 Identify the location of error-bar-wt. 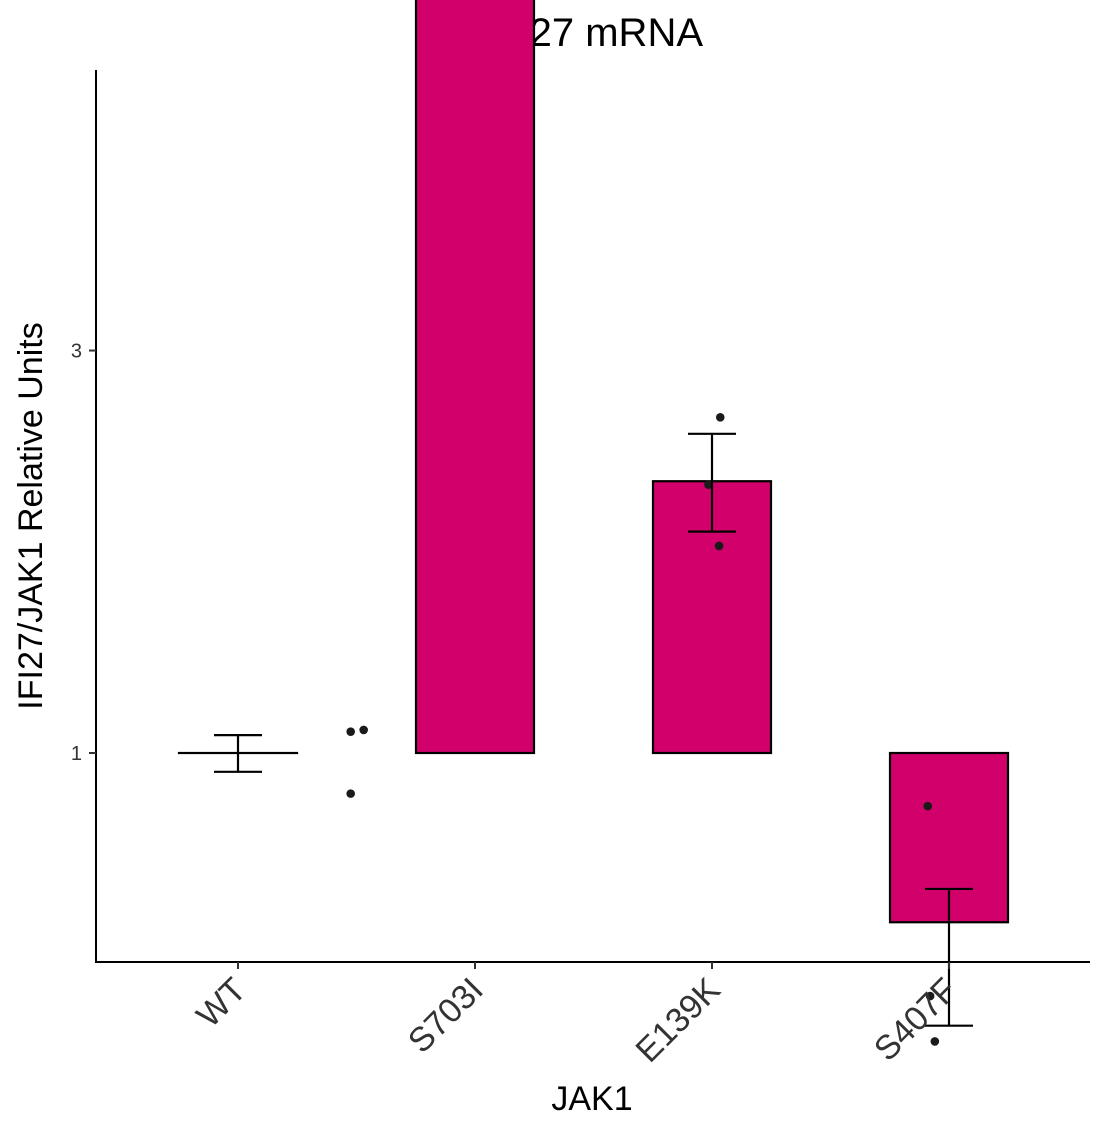
(238, 753).